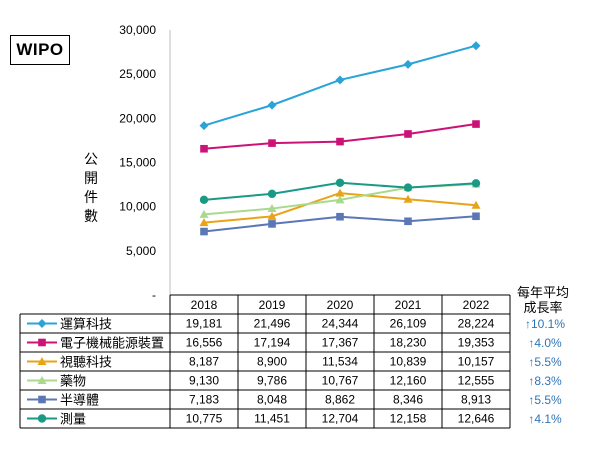 This screenshot has height=456, width=603. Describe the element at coordinates (112, 343) in the screenshot. I see `series-name-label: 電子機械能源裝置` at that location.